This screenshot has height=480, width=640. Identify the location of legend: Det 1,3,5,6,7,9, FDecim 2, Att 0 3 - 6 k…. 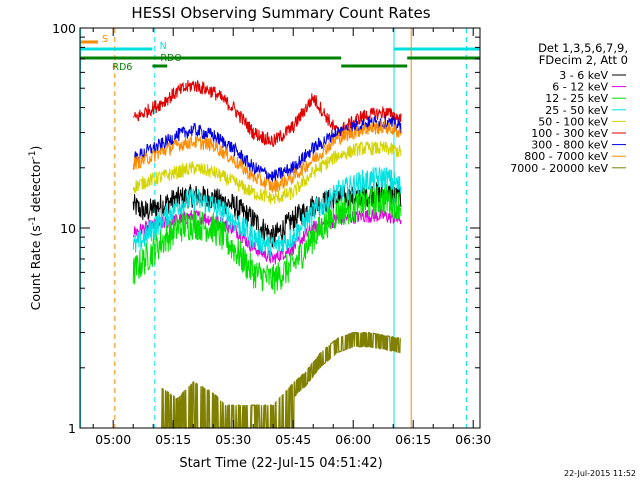
(569, 108).